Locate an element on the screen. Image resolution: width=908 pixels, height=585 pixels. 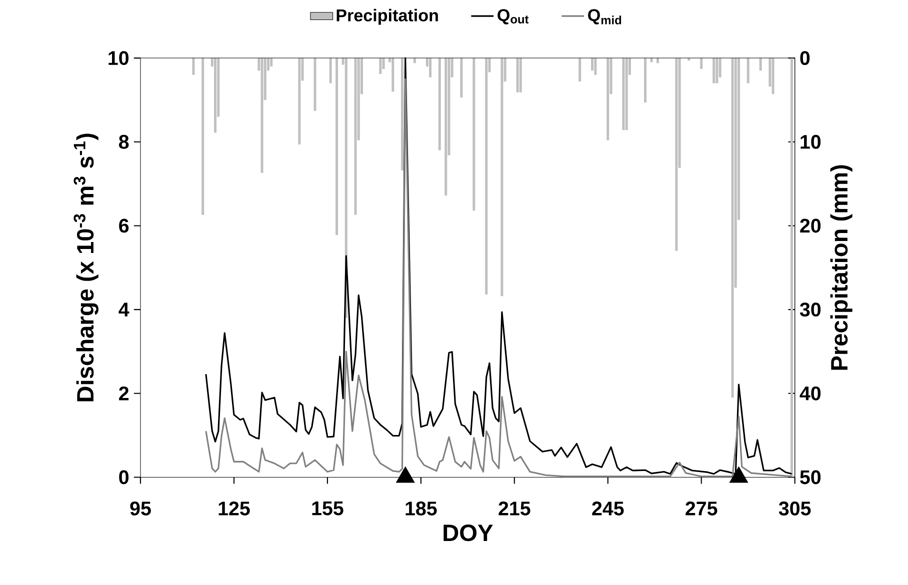
x-axis-title: DOY is located at coordinates (468, 532).